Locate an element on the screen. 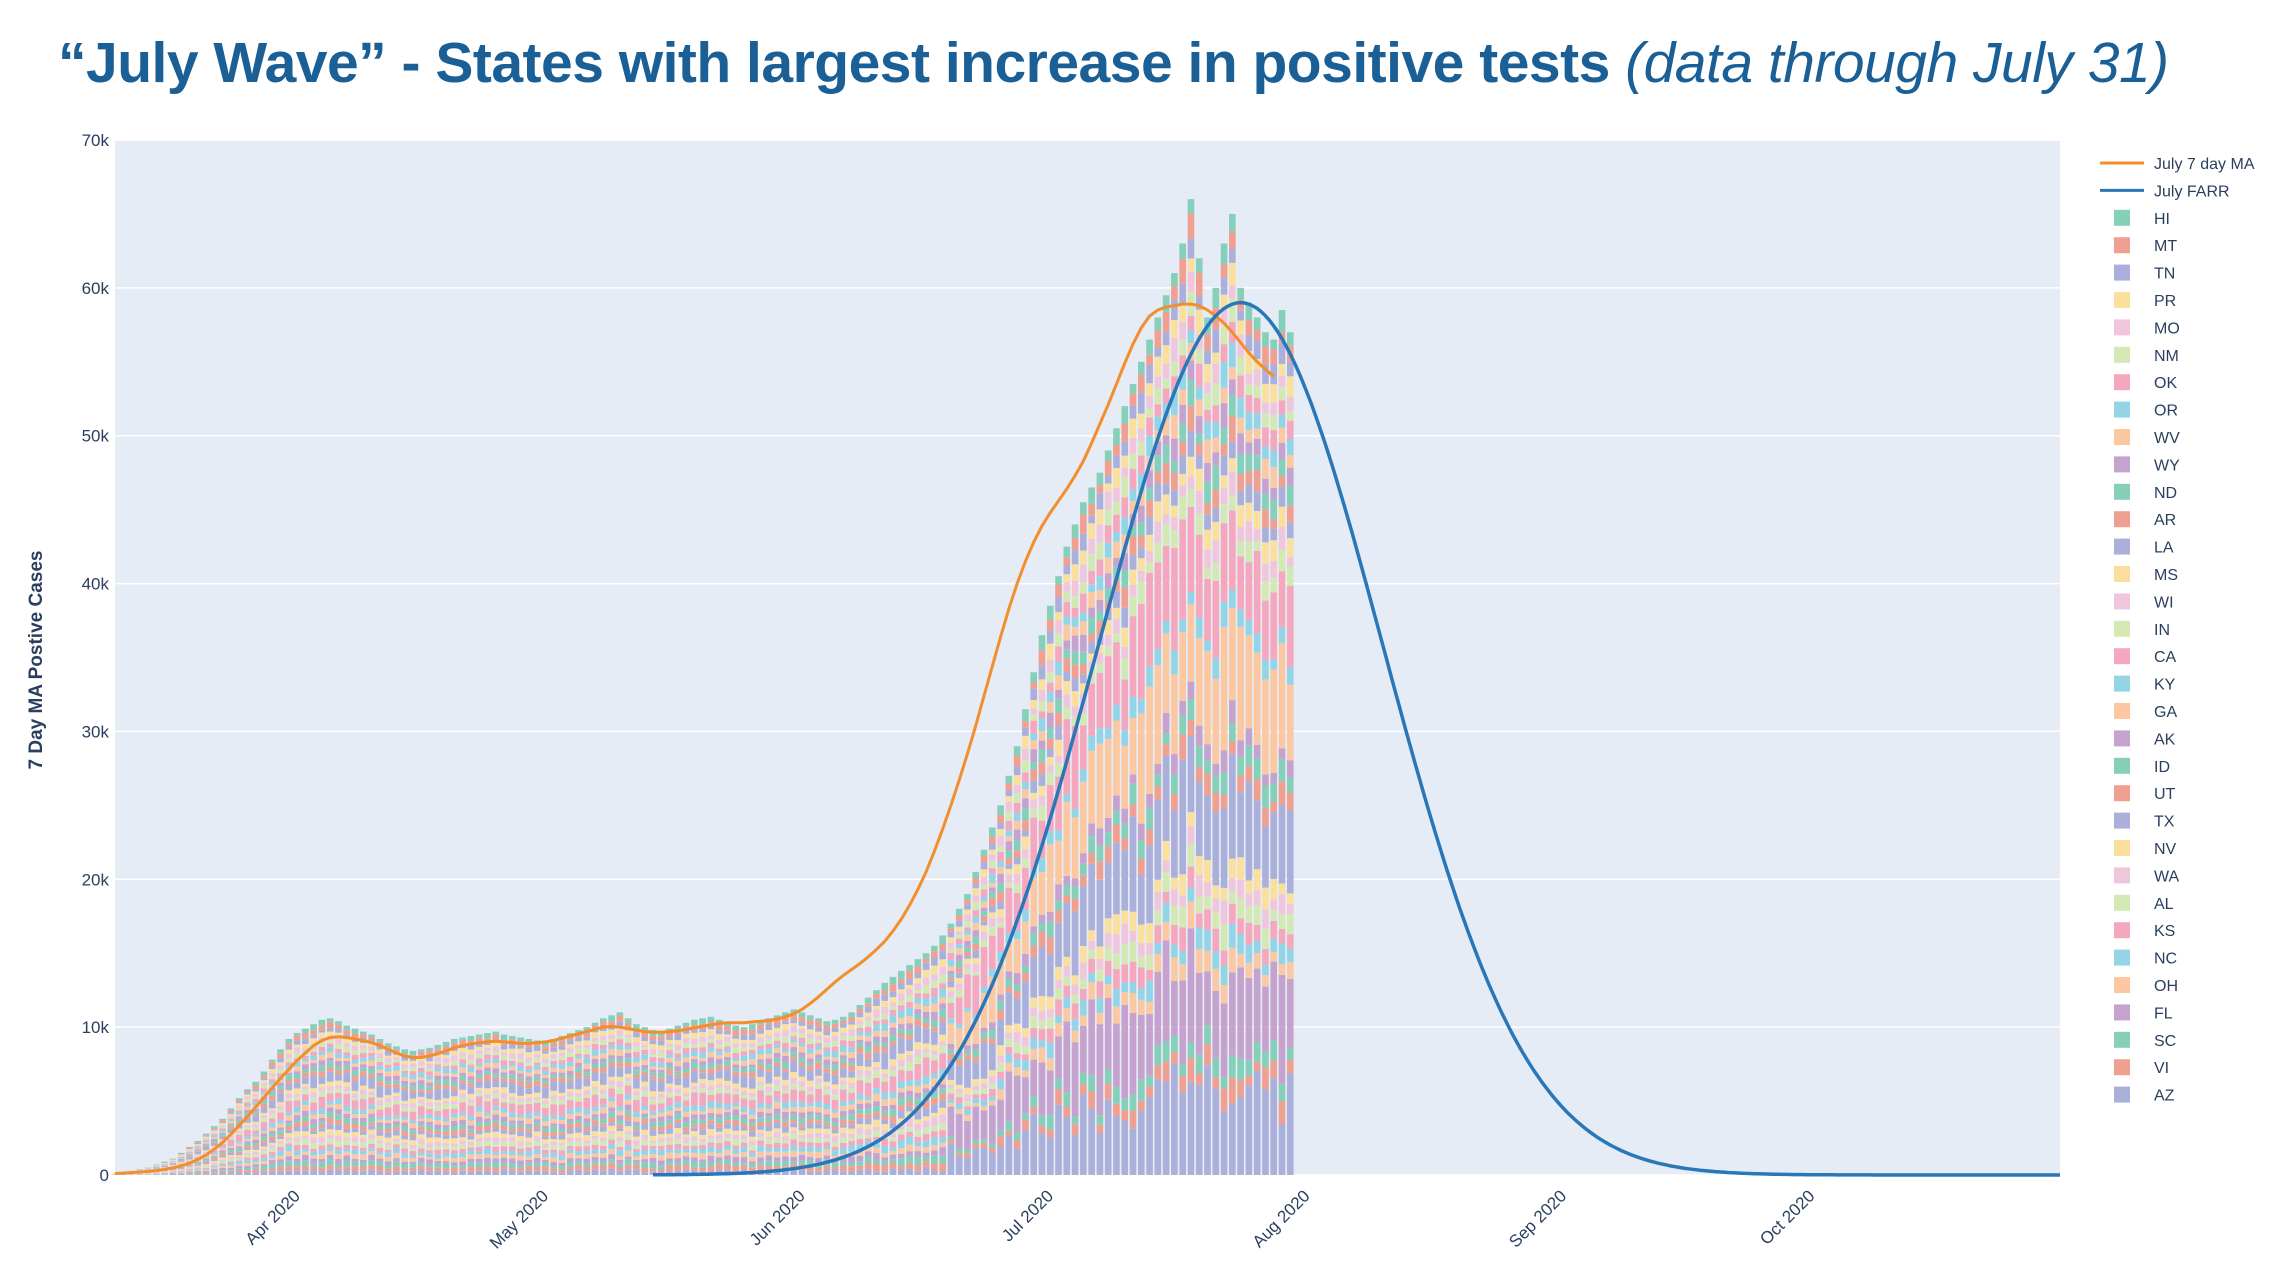  legend-item-pr: PR is located at coordinates (2145, 301).